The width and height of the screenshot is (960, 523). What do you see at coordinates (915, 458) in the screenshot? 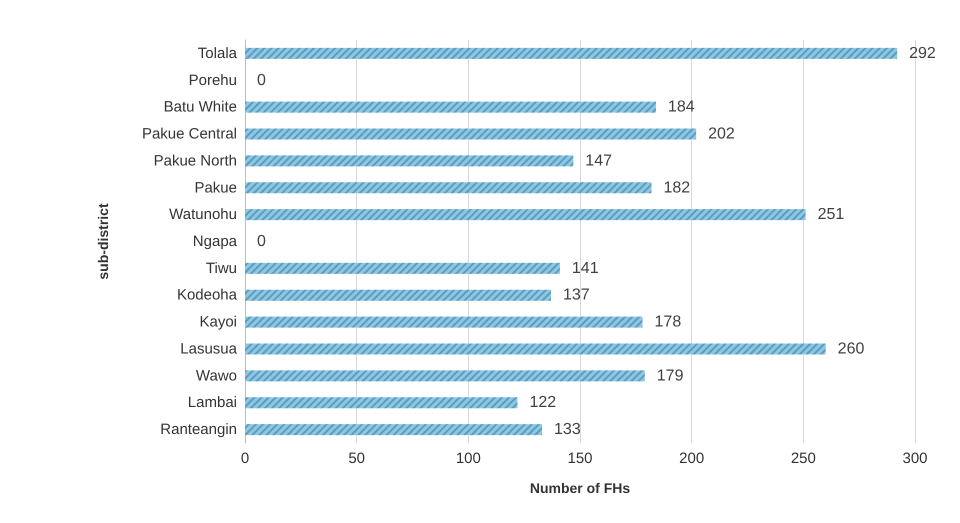
I see `x-tick-label: 300` at bounding box center [915, 458].